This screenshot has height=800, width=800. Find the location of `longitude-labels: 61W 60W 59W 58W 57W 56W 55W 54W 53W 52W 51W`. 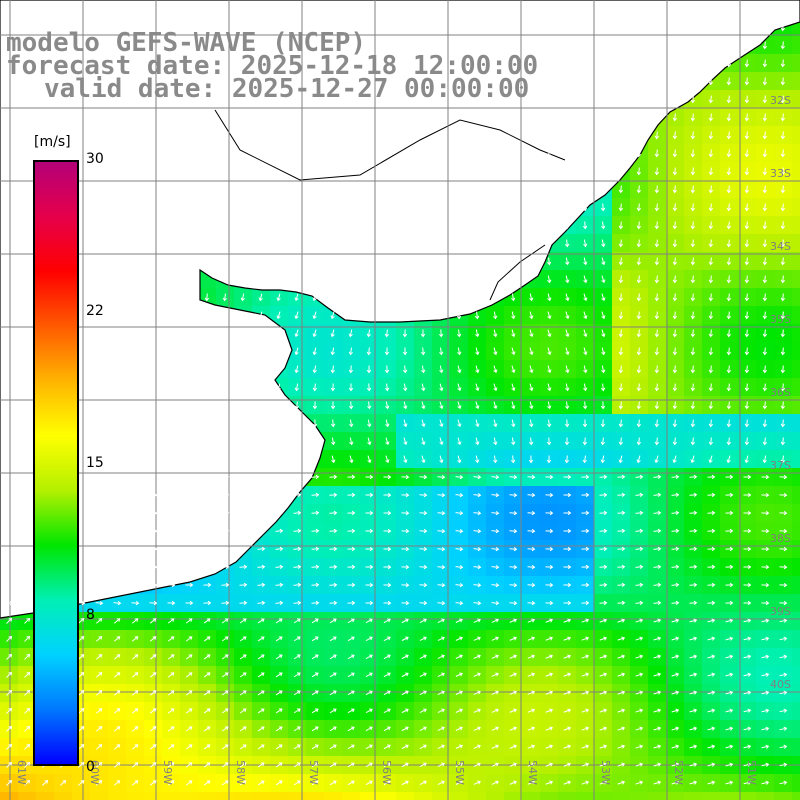

longitude-labels: 61W 60W 59W 58W 57W 56W 55W 54W 53W 52W 51W is located at coordinates (386, 772).